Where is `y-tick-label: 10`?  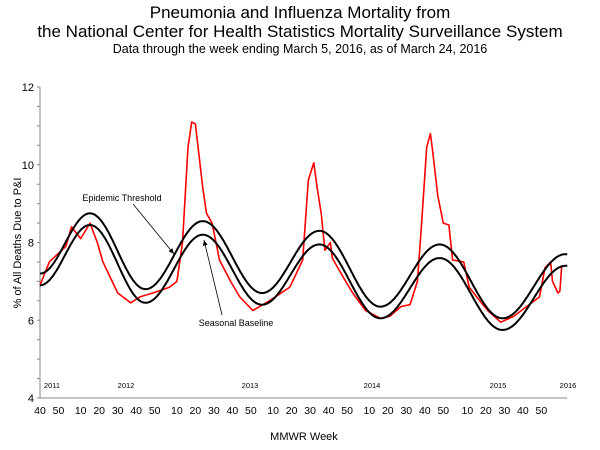
y-tick-label: 10 is located at coordinates (28, 166).